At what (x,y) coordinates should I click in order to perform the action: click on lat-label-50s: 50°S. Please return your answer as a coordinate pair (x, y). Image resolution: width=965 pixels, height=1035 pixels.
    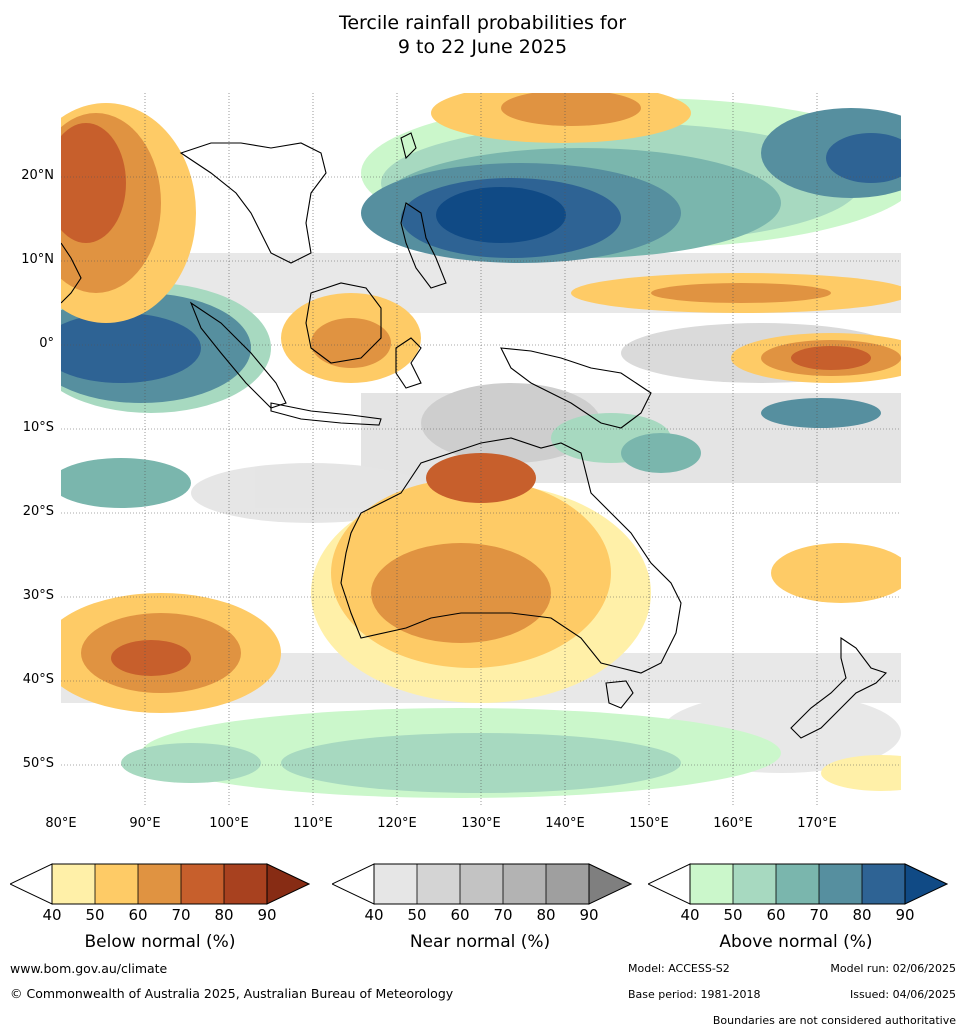
    Looking at the image, I should click on (38, 763).